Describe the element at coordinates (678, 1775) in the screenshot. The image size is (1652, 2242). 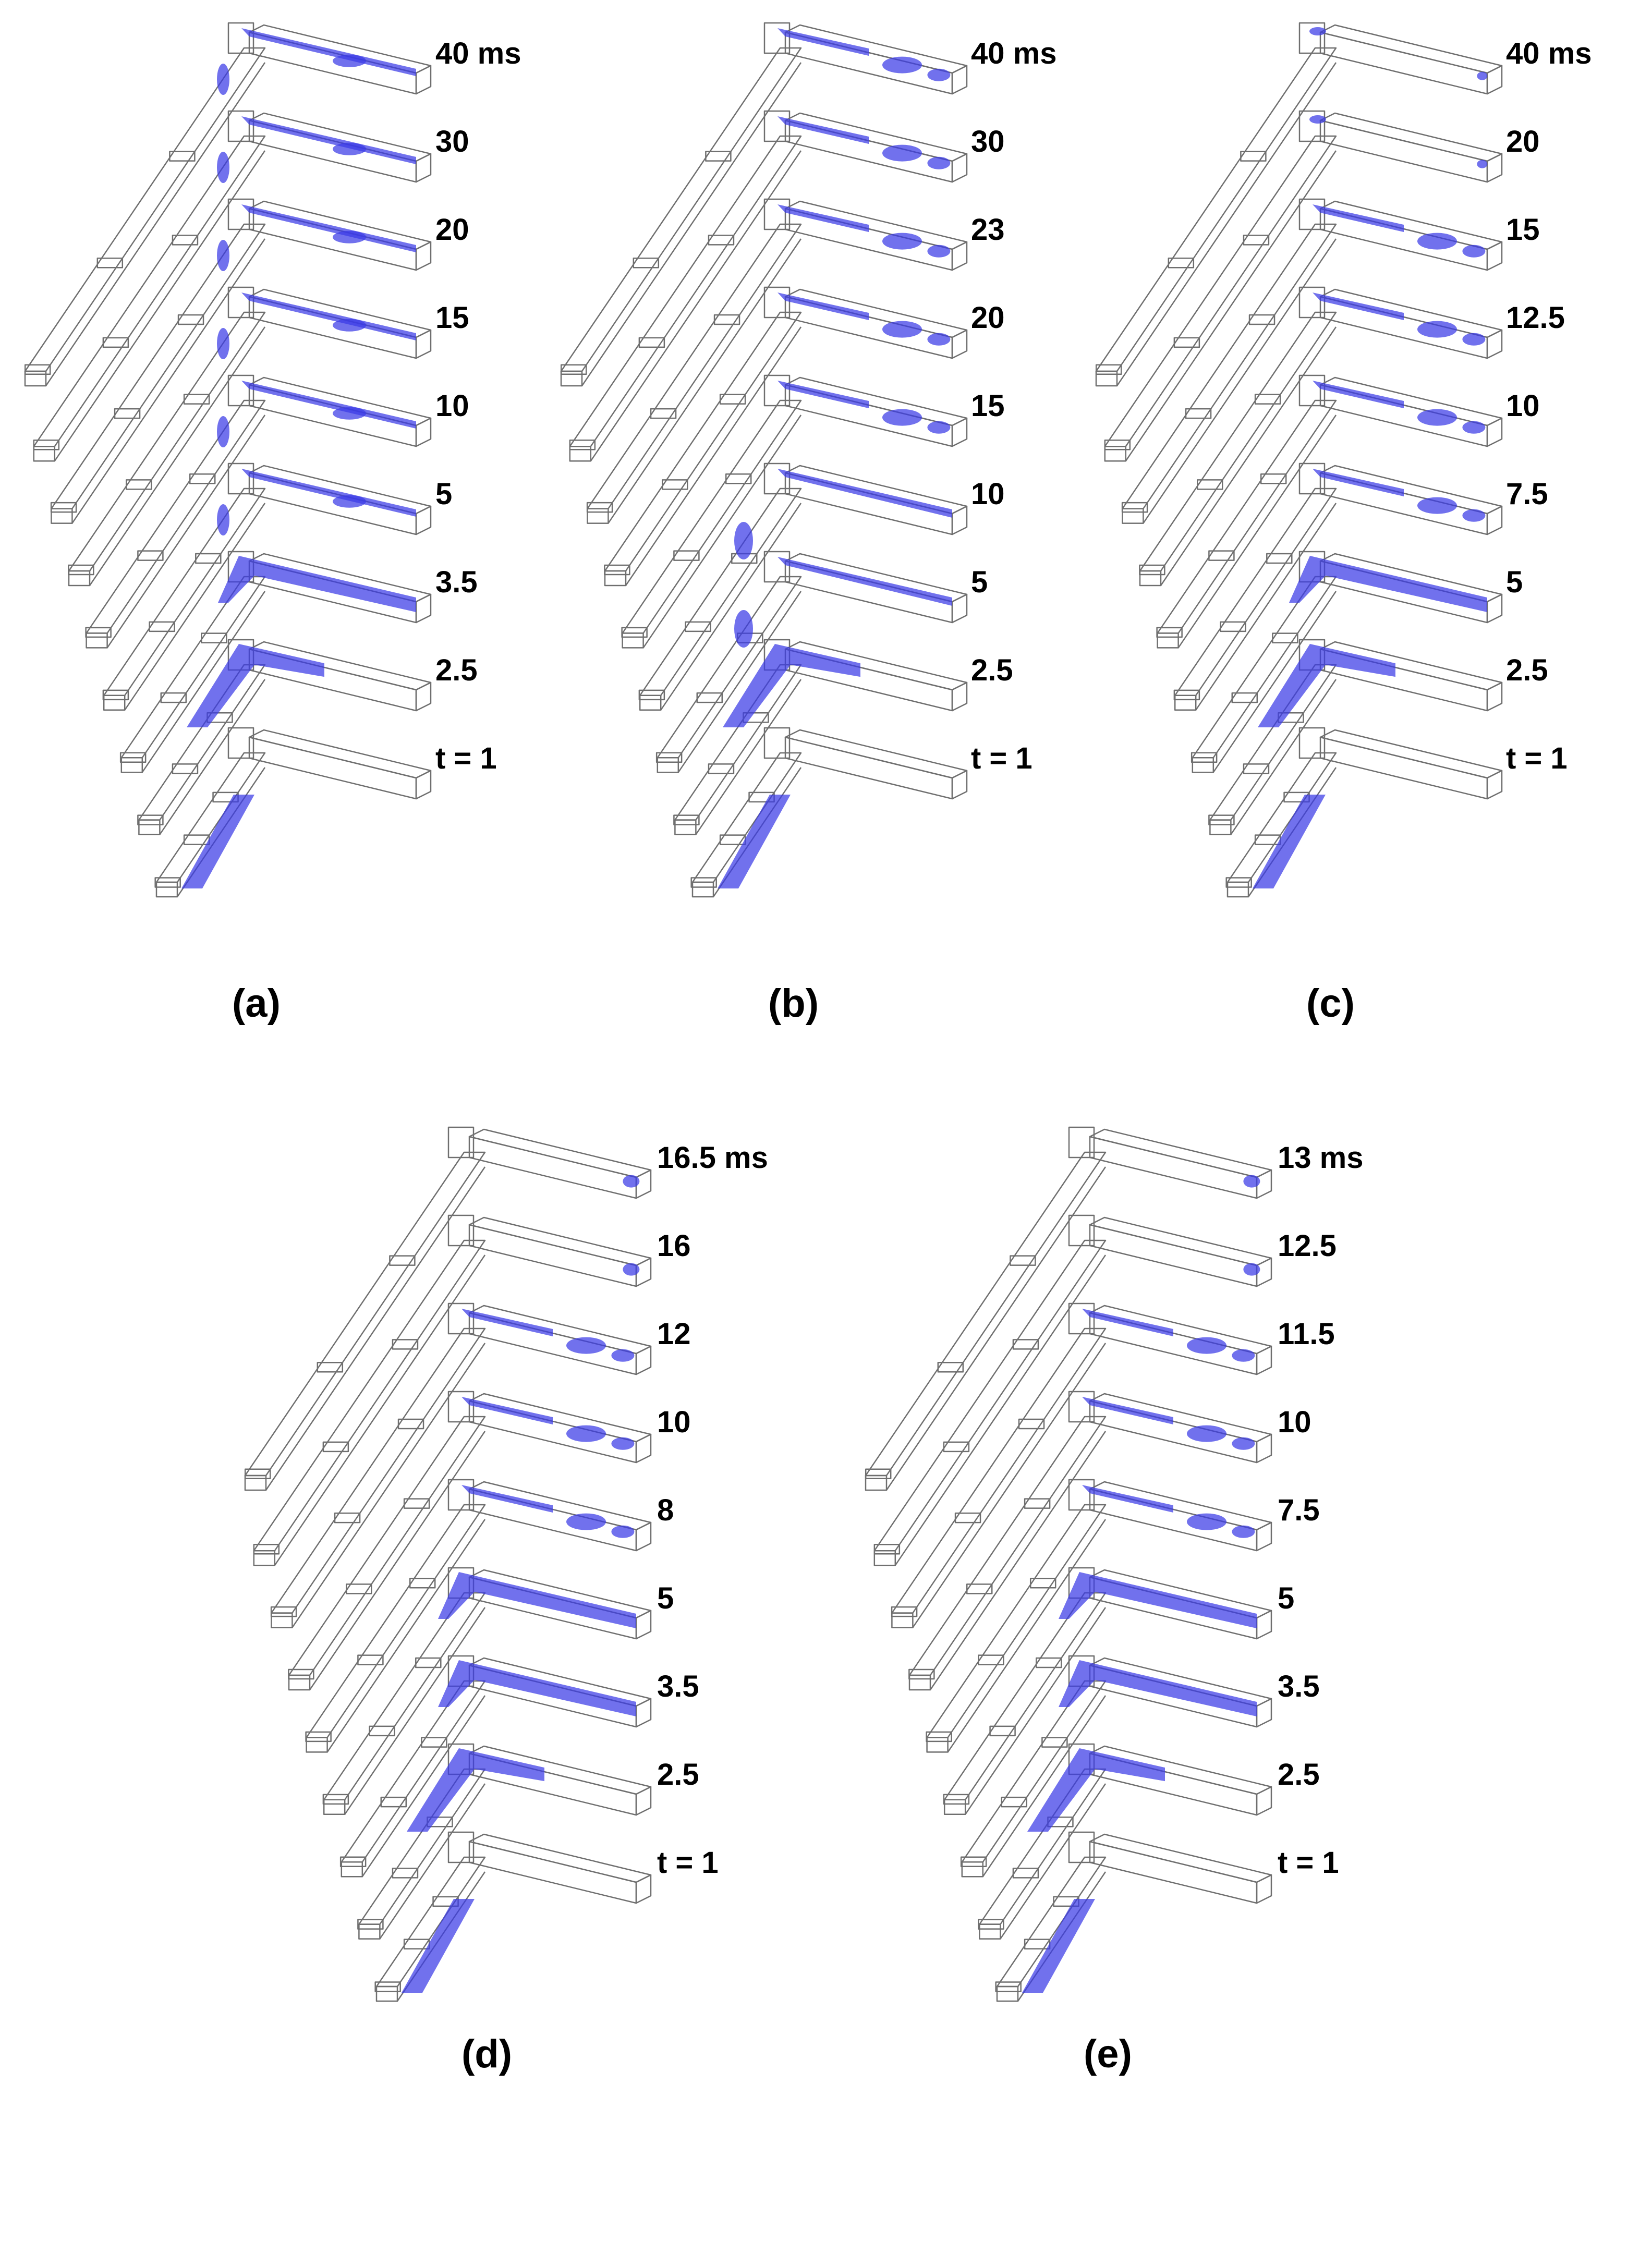
I see `panel-d-time-label: 2.5` at that location.